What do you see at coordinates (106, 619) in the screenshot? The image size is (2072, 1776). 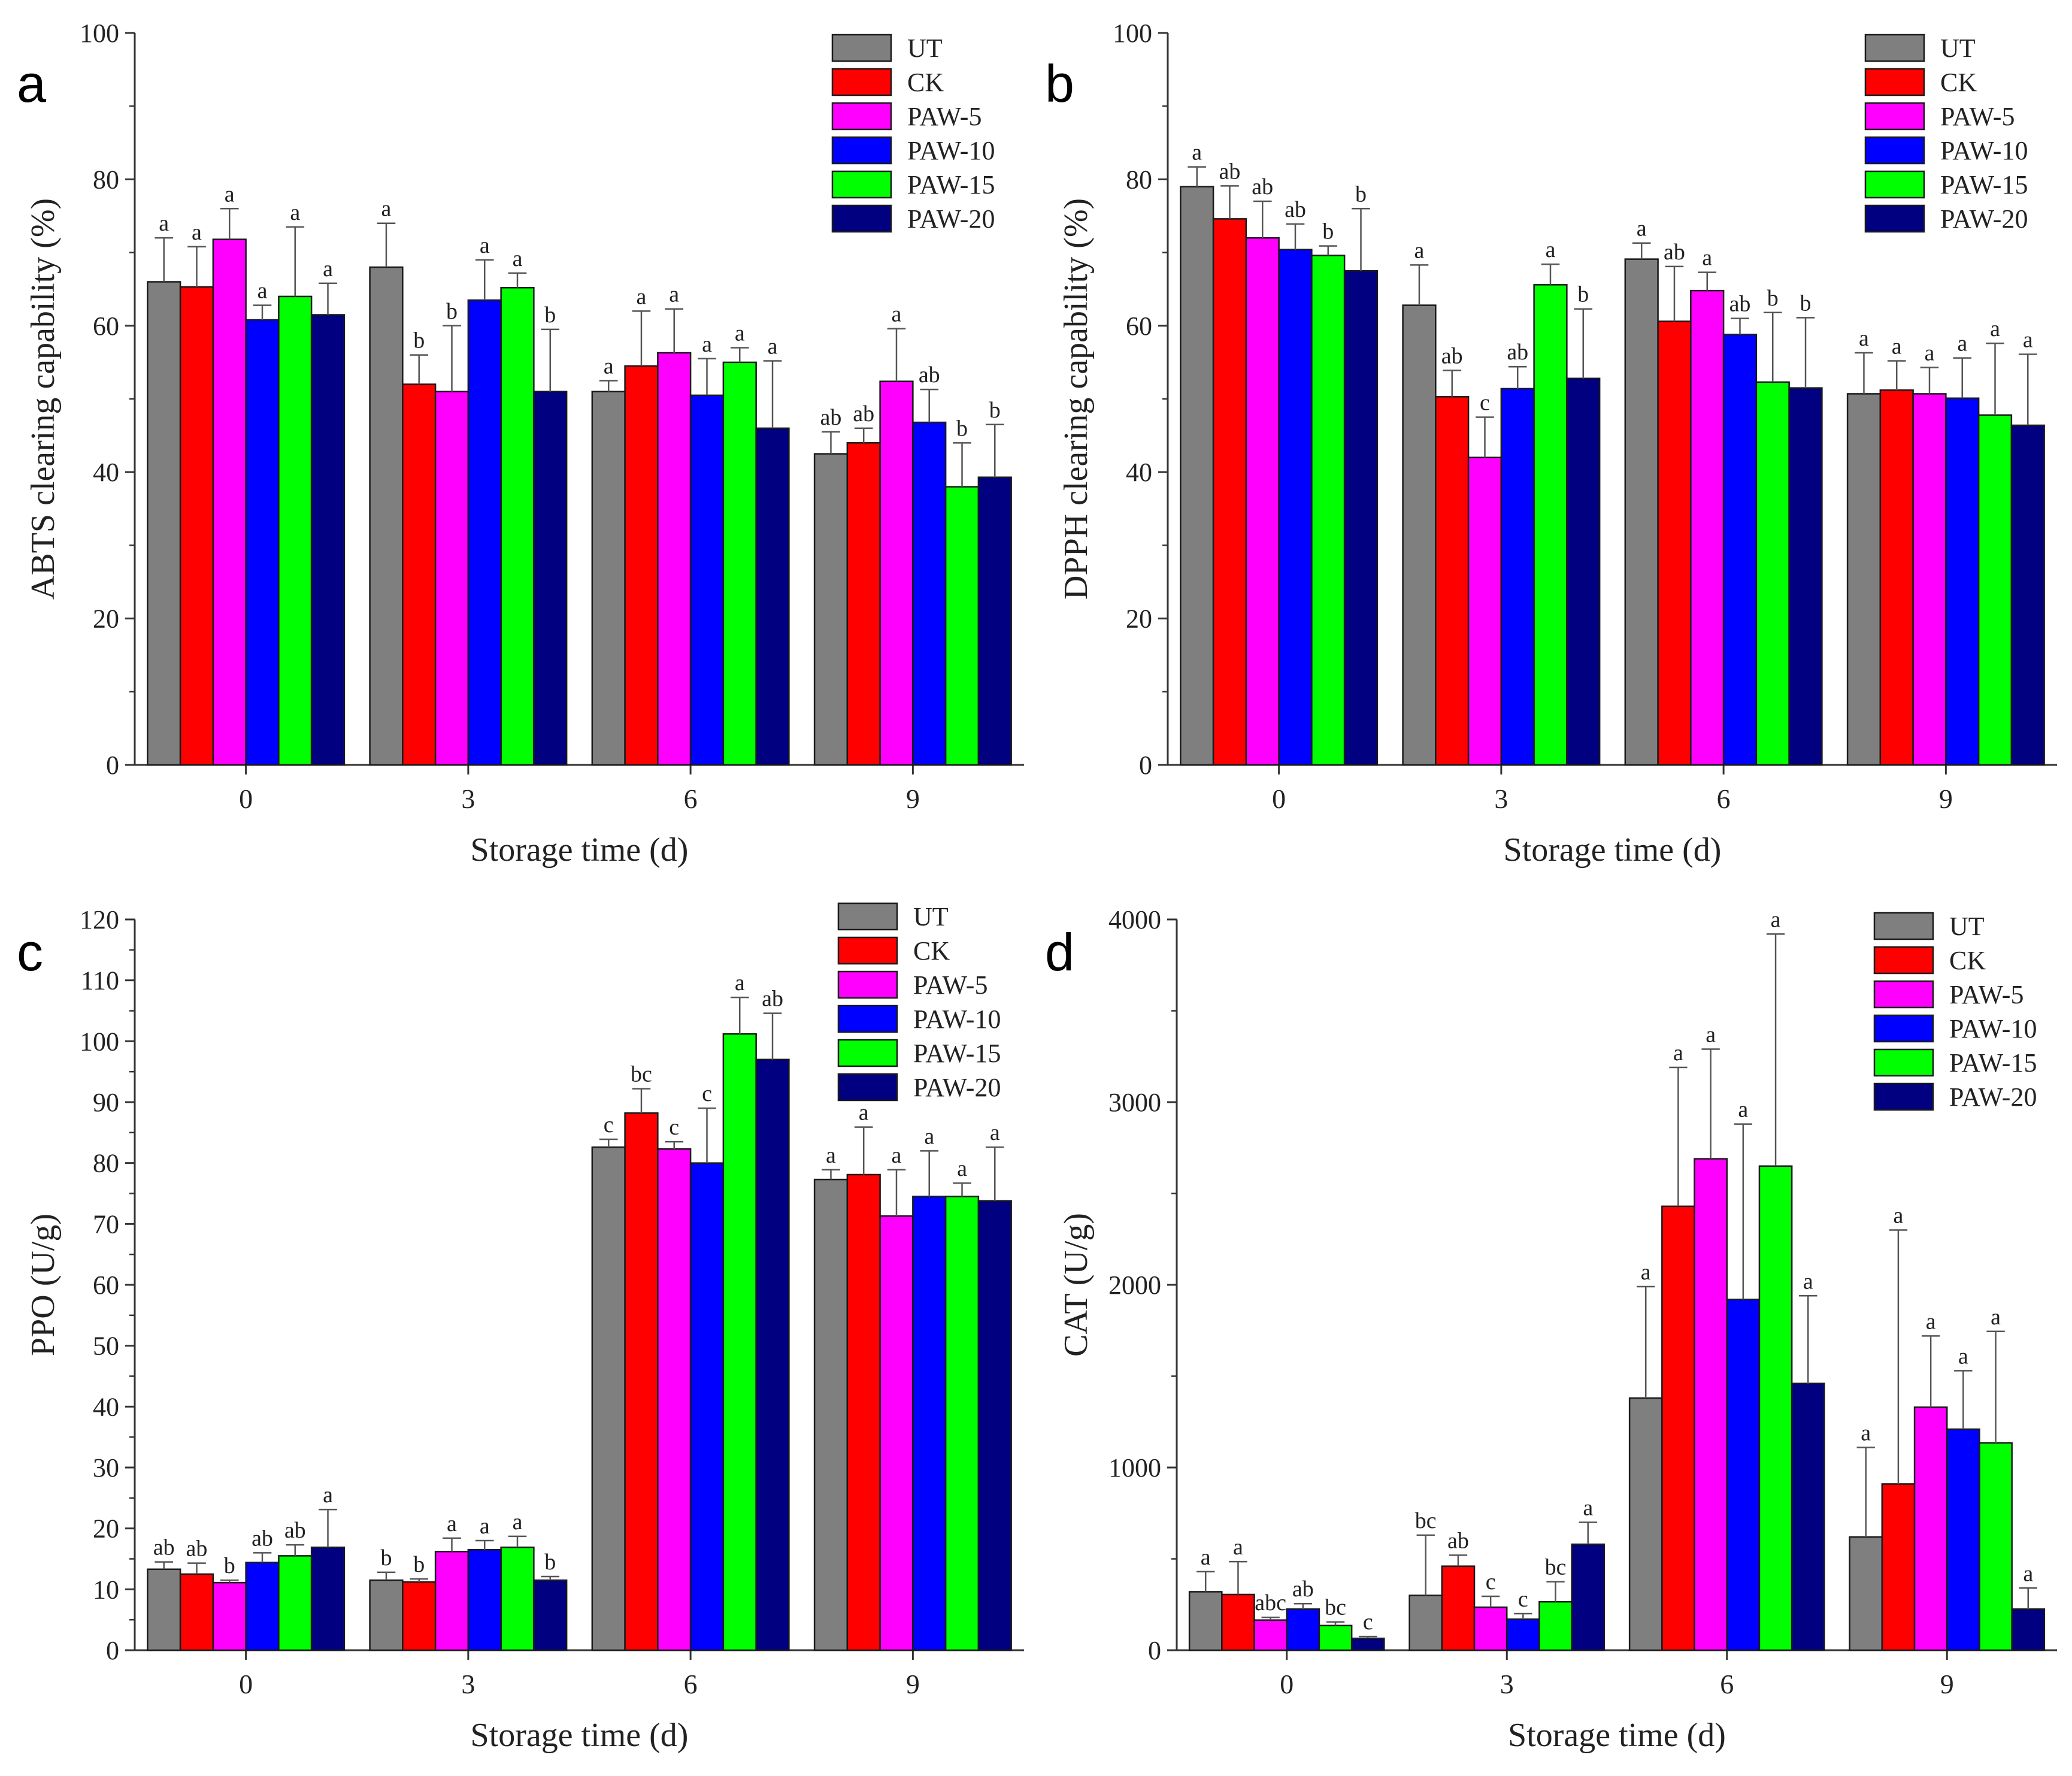 I see `y-tick-label: 20` at bounding box center [106, 619].